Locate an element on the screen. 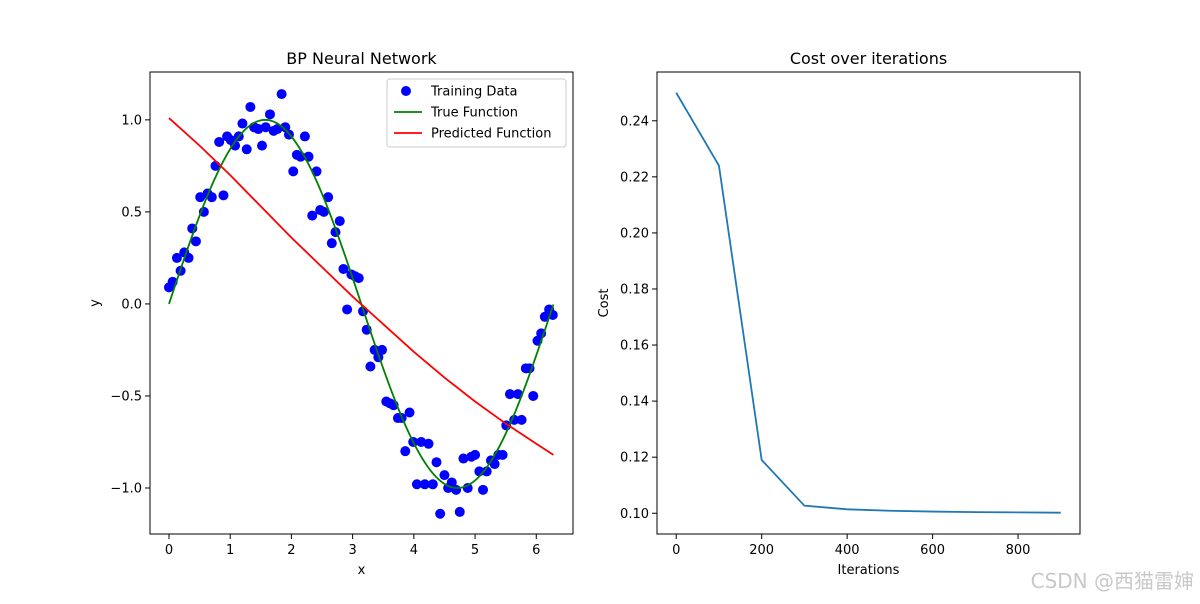 This screenshot has width=1200, height=604. y-tick-label: 0.22 is located at coordinates (634, 177).